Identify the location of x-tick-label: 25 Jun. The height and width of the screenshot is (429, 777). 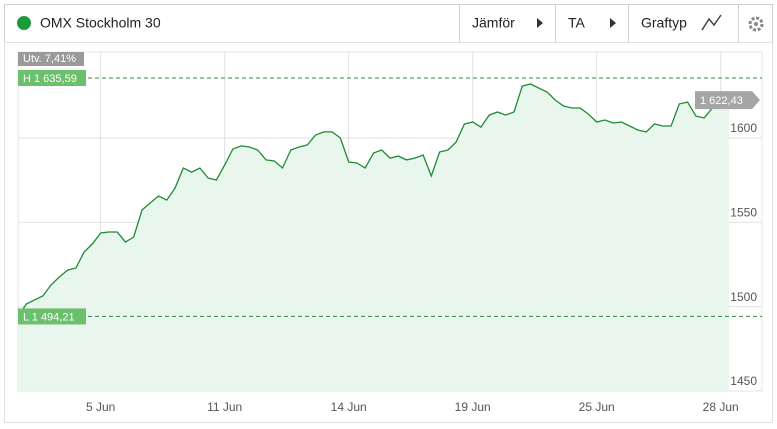
(597, 407).